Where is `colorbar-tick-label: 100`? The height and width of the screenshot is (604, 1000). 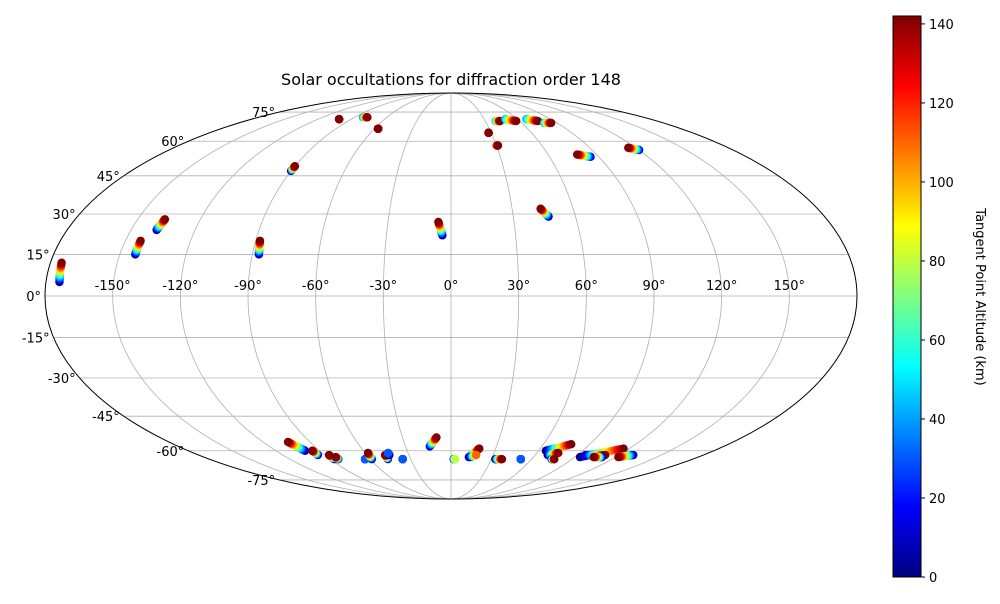 colorbar-tick-label: 100 is located at coordinates (941, 183).